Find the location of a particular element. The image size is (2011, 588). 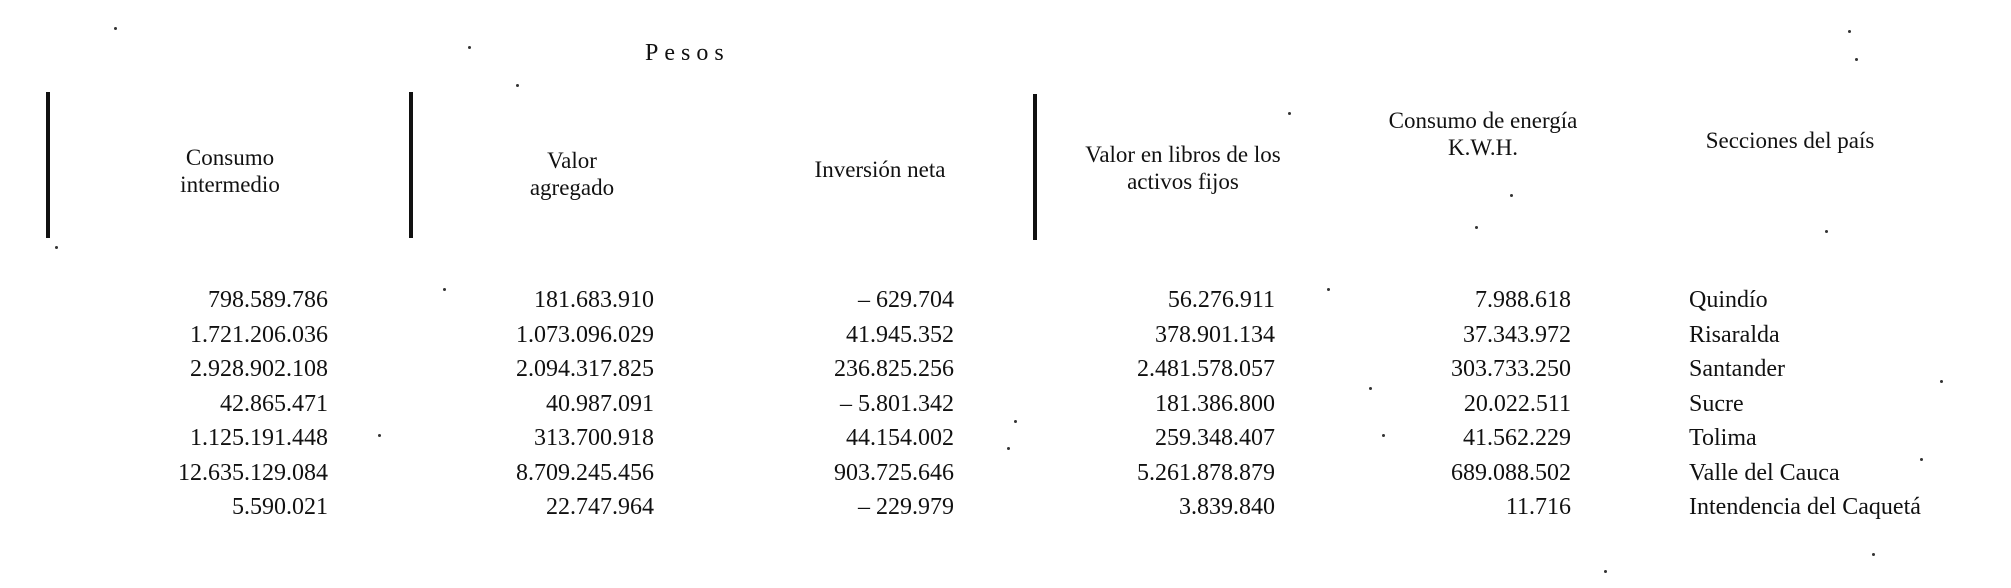

table-cell: 20.022.511 is located at coordinates (1517, 403).